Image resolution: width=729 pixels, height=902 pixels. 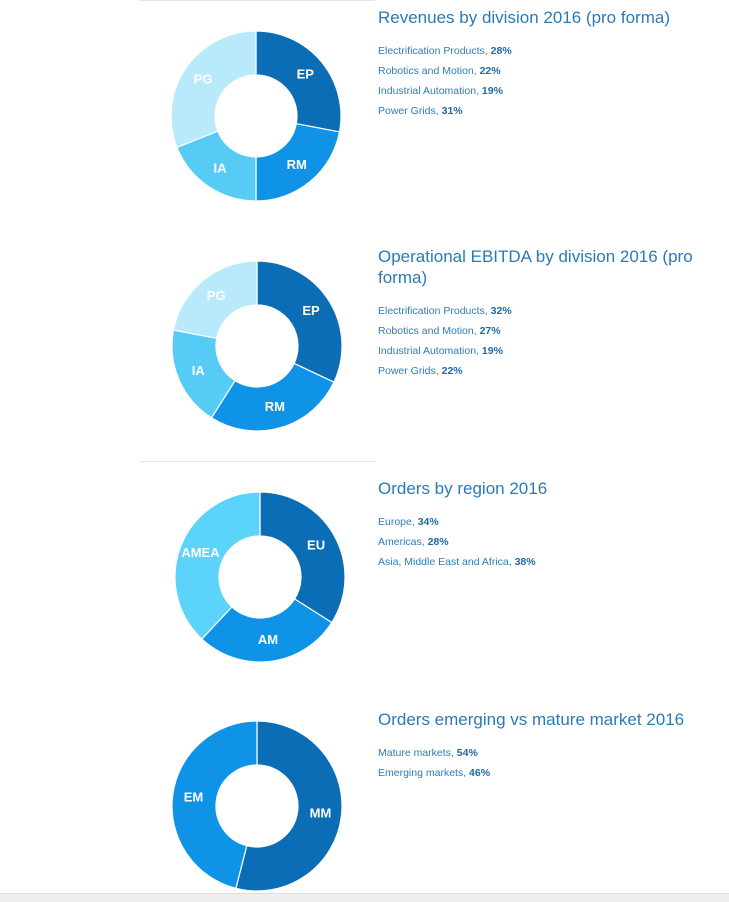 I want to click on legend-label: Emerging markets, so click(x=421, y=773).